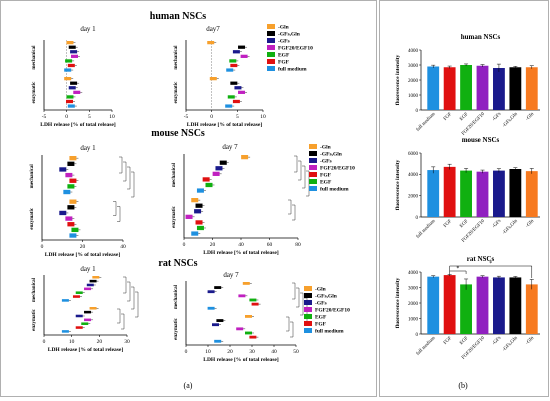 The image size is (550, 401). I want to click on row-title-mouse: mouse NSCs, so click(178, 133).